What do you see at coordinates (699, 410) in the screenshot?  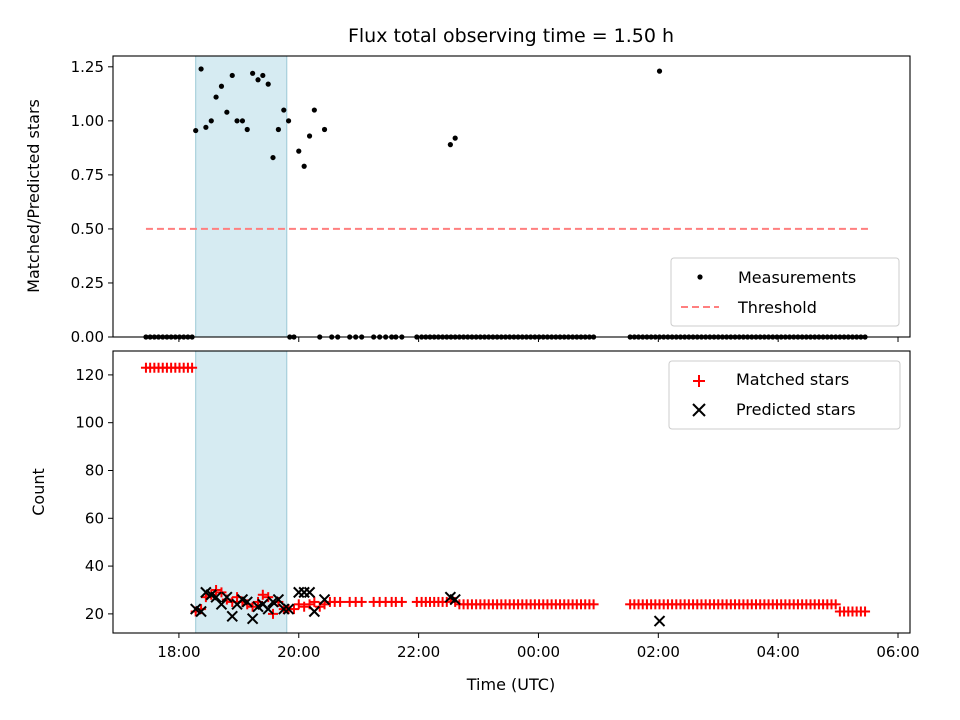 I see `legend-predicted-marker` at bounding box center [699, 410].